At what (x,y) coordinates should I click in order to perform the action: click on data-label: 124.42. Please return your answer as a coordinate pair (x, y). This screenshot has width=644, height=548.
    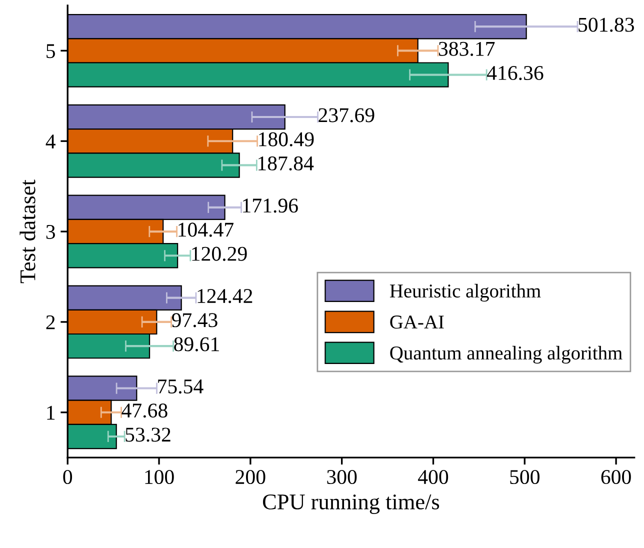
    Looking at the image, I should click on (225, 296).